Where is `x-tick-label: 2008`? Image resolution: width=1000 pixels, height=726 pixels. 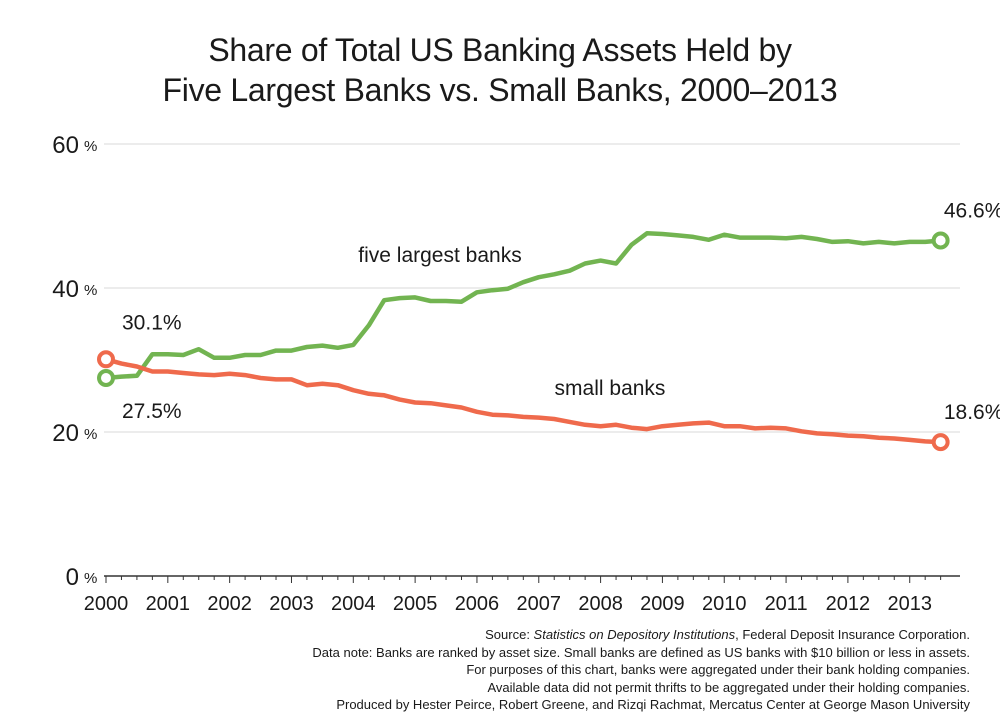 x-tick-label: 2008 is located at coordinates (600, 604).